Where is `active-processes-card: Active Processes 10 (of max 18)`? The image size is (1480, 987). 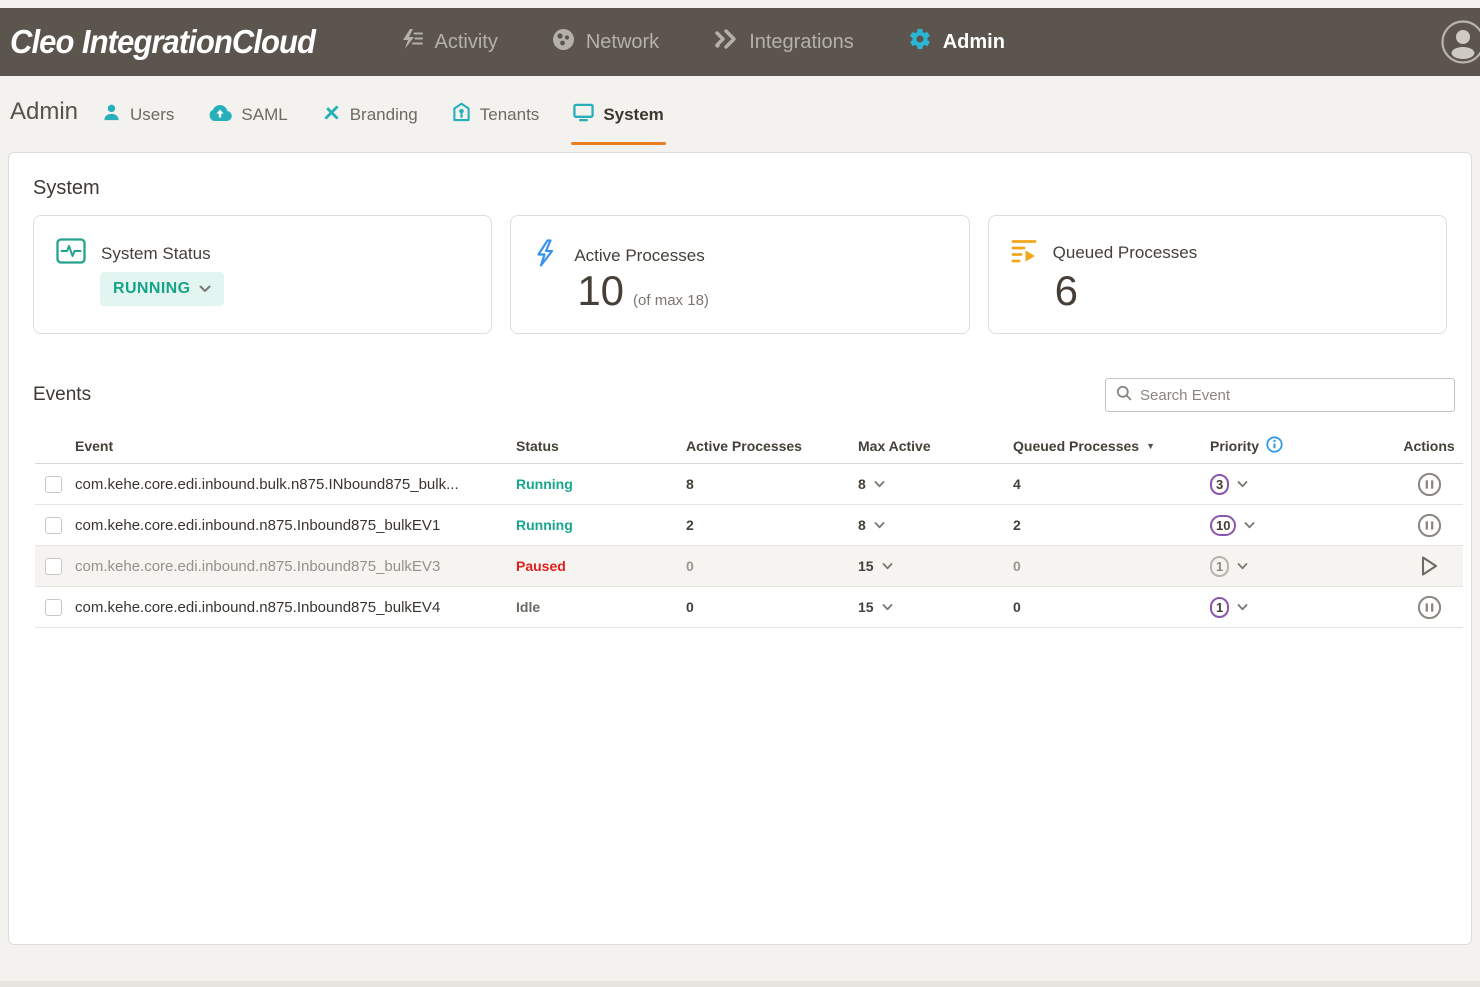
active-processes-card: Active Processes 10 (of max 18) is located at coordinates (740, 274).